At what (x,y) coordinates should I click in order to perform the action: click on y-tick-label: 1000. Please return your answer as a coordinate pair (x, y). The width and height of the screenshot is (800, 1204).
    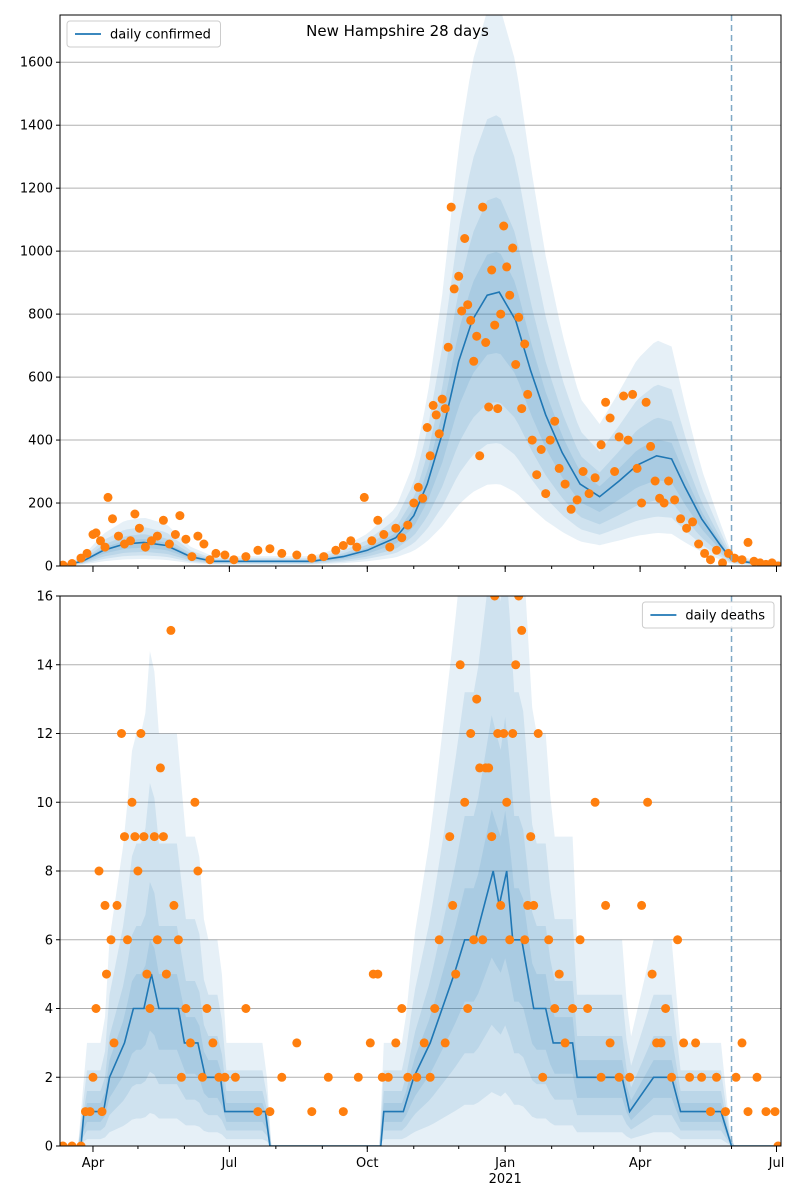
    Looking at the image, I should click on (36, 252).